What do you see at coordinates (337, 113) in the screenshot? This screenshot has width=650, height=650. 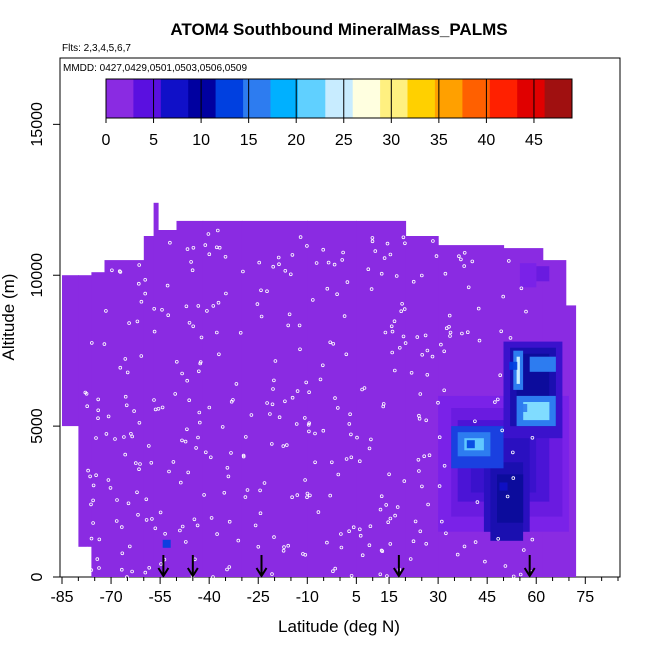 I see `colorbar: 0 5 10 15 20 25 30 35 40 45` at bounding box center [337, 113].